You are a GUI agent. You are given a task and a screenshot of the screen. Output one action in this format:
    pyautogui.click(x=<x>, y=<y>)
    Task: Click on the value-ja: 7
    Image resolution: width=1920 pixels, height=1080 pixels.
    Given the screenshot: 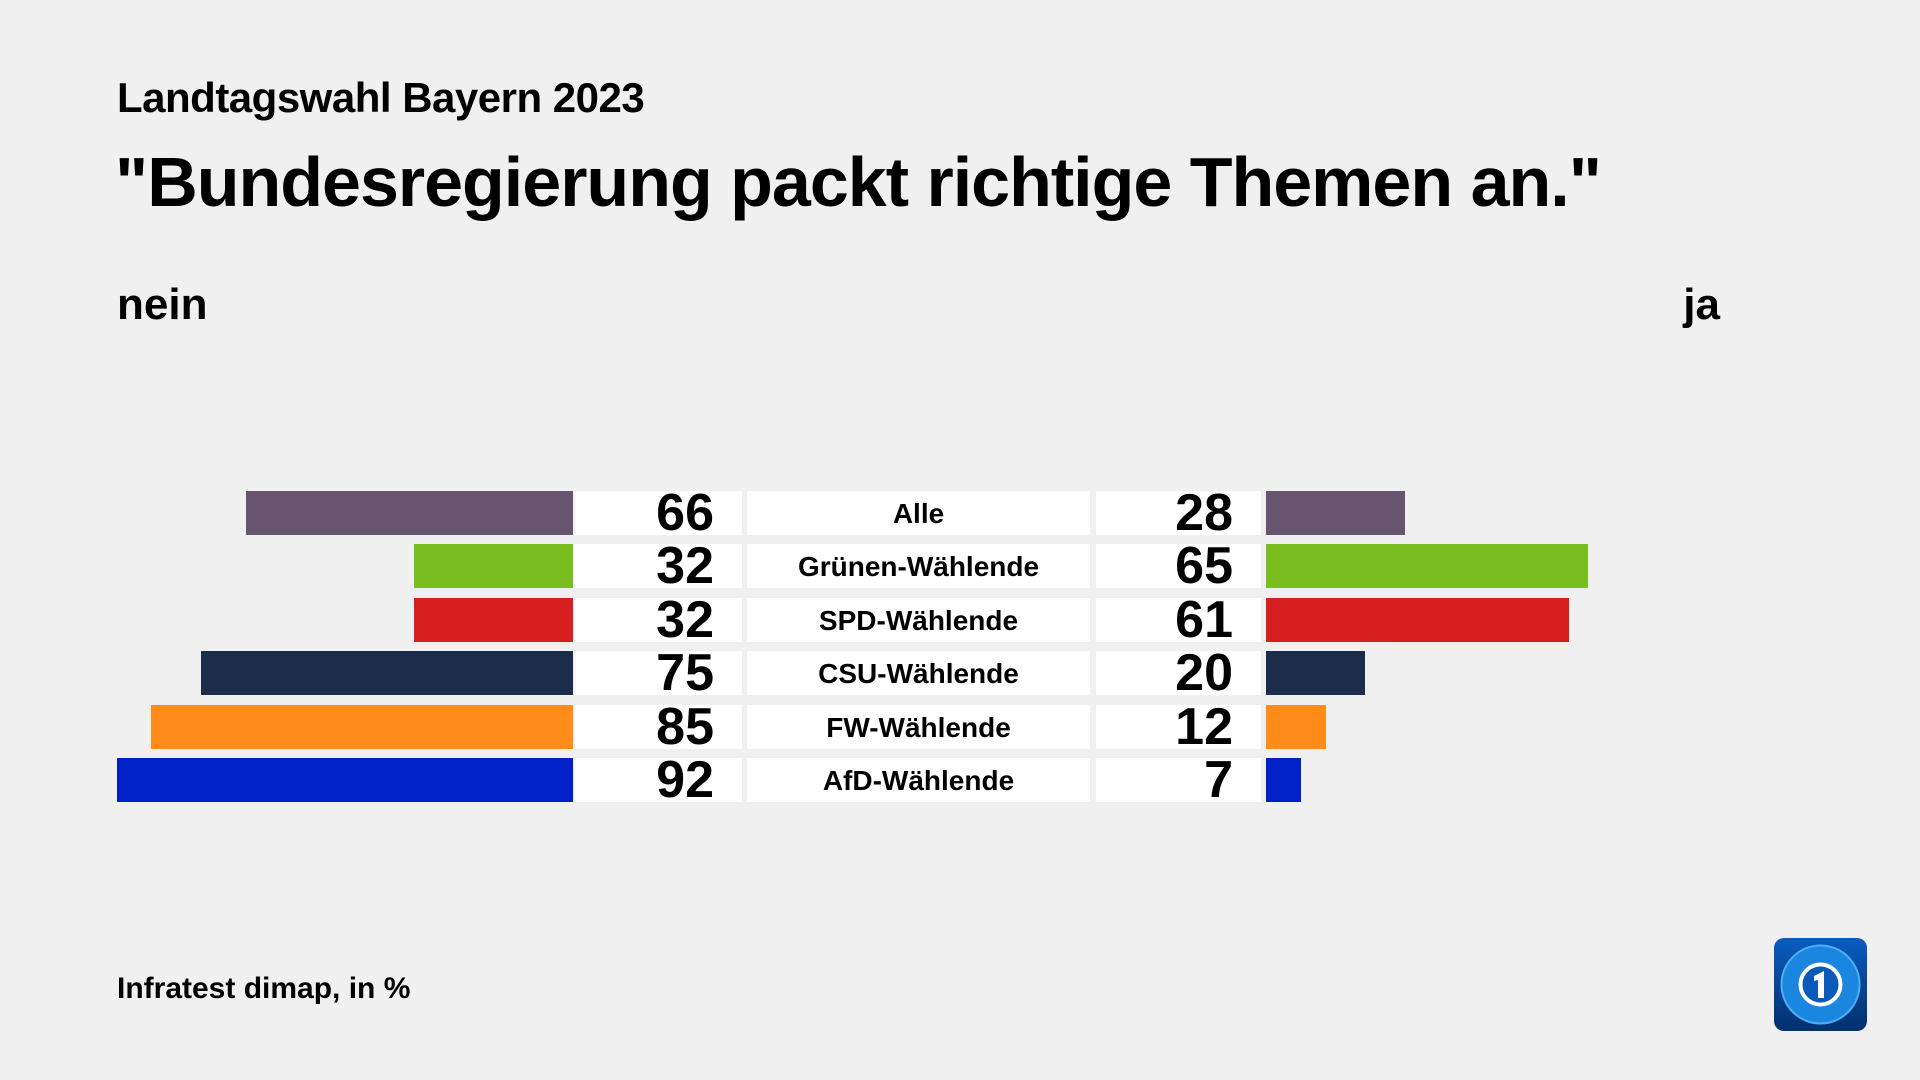 What is the action you would take?
    pyautogui.click(x=1178, y=780)
    